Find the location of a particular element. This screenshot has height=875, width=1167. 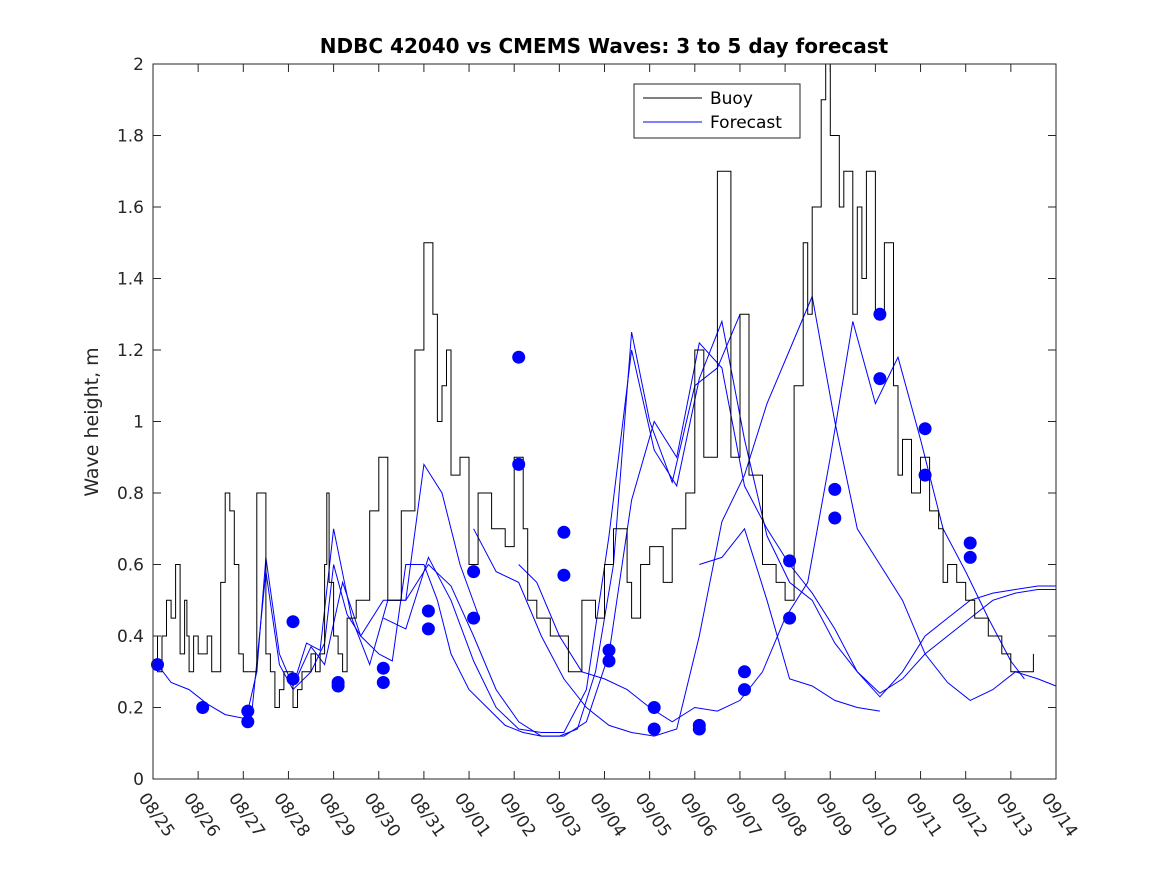

y-tick-label: 0.2 is located at coordinates (130, 709).